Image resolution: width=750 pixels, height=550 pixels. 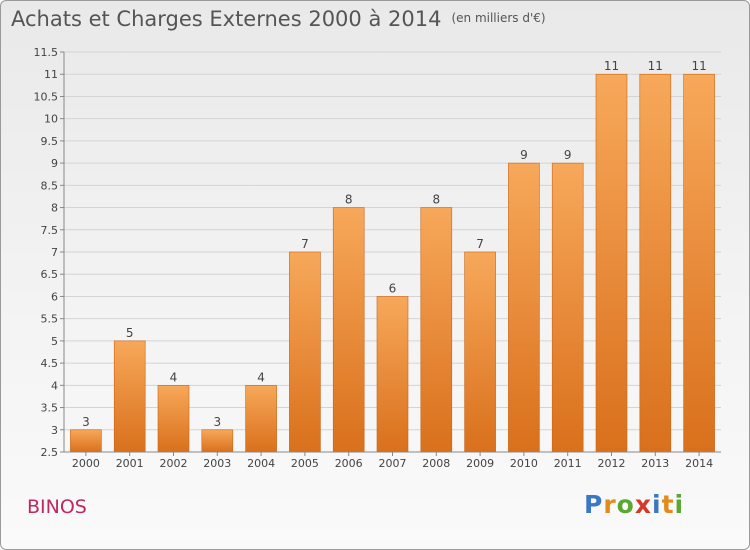 What do you see at coordinates (54, 385) in the screenshot?
I see `y-tick-label: 4` at bounding box center [54, 385].